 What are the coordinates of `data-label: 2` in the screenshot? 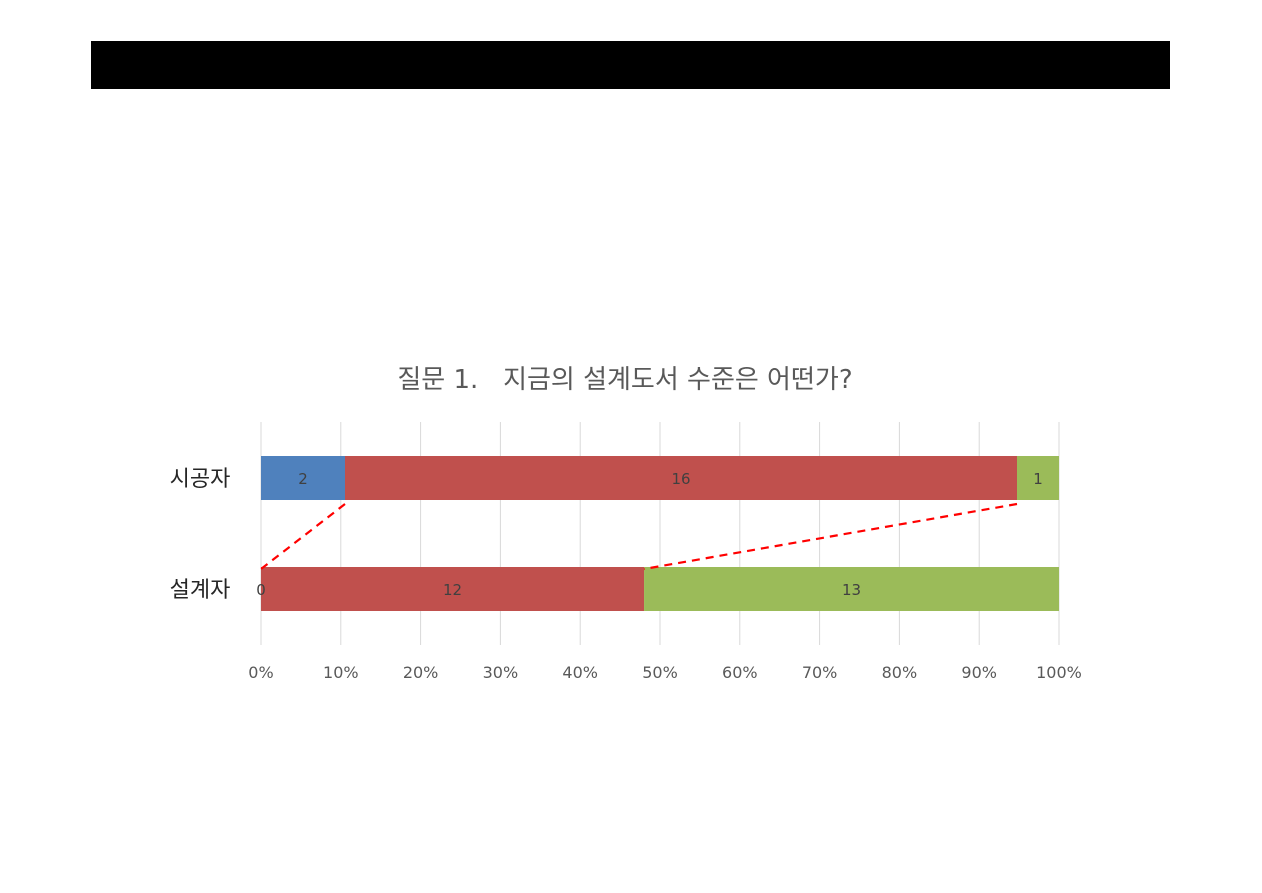 It's located at (303, 479).